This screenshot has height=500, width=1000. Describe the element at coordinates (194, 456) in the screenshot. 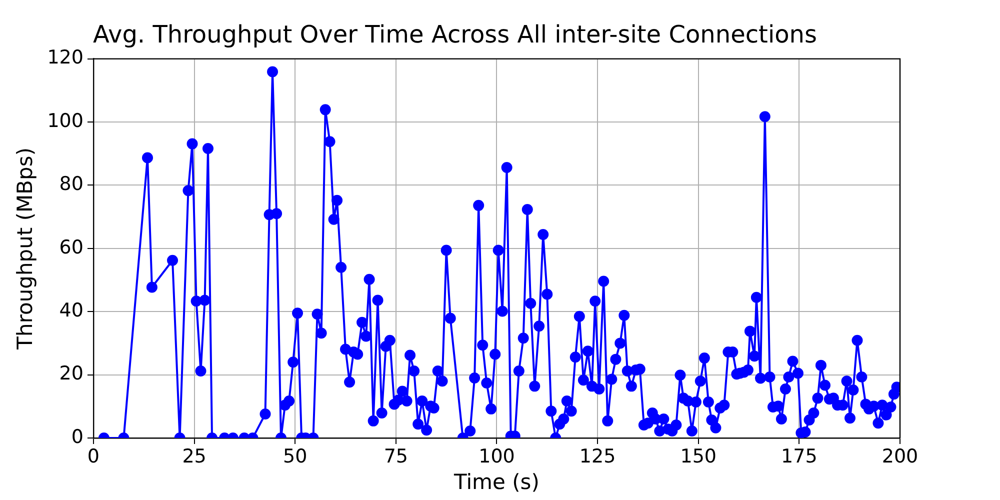

I see `x-tick-label: 25` at that location.